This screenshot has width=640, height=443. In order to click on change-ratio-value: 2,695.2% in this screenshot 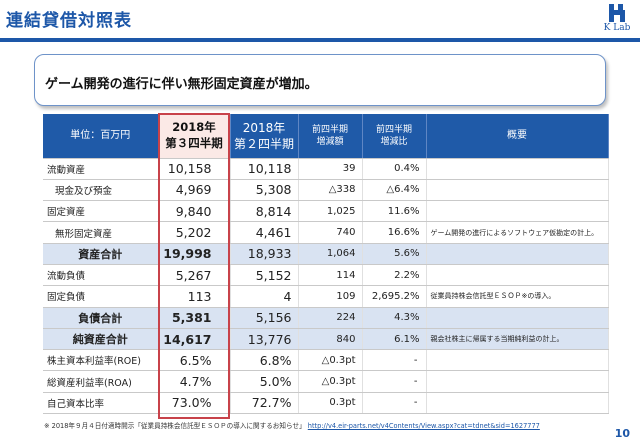, I will do `click(394, 296)`.